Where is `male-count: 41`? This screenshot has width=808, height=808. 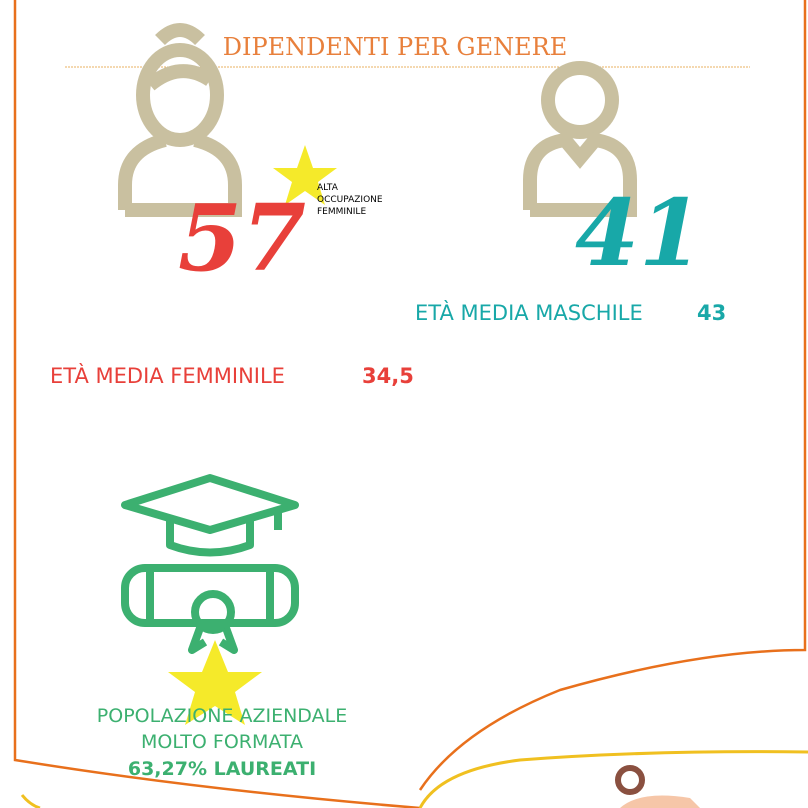
male-count: 41 is located at coordinates (639, 233).